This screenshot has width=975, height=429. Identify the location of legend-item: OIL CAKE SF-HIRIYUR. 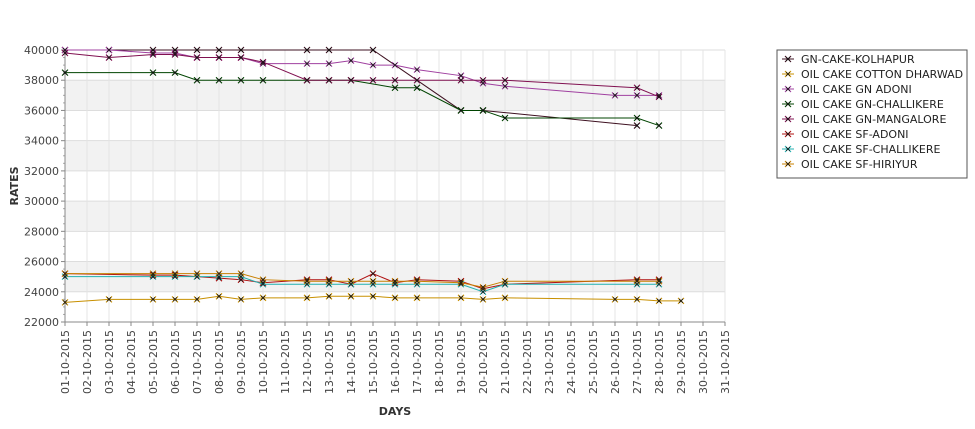
(850, 164).